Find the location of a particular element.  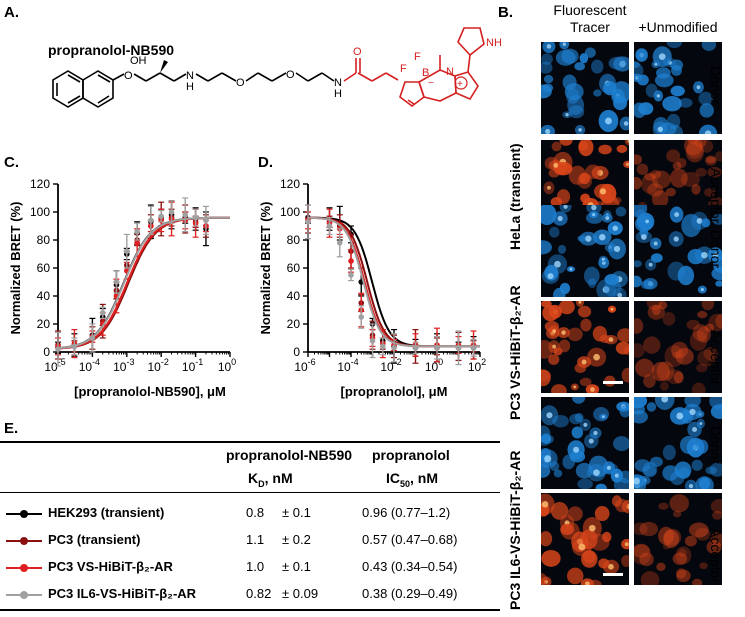

atom-b: B is located at coordinates (425, 73).